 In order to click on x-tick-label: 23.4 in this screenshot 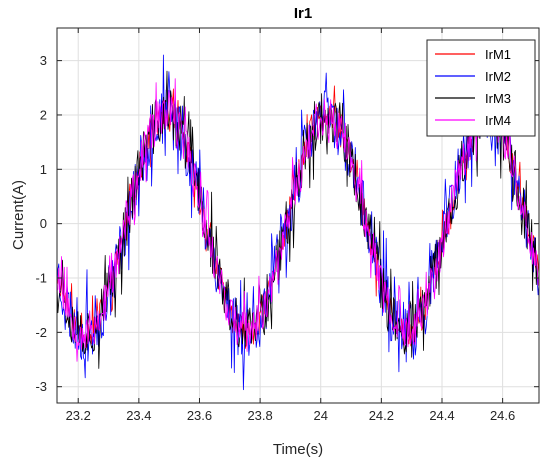, I will do `click(138, 415)`.